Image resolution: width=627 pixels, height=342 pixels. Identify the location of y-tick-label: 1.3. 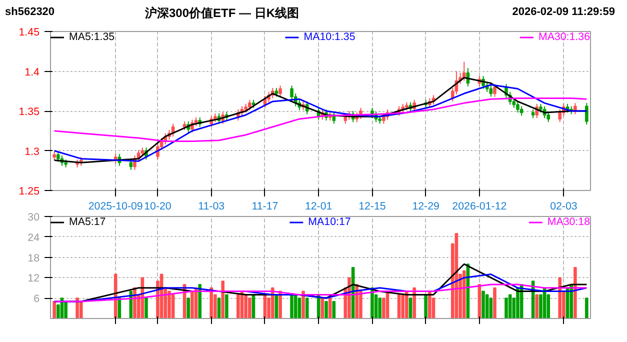
(32, 152).